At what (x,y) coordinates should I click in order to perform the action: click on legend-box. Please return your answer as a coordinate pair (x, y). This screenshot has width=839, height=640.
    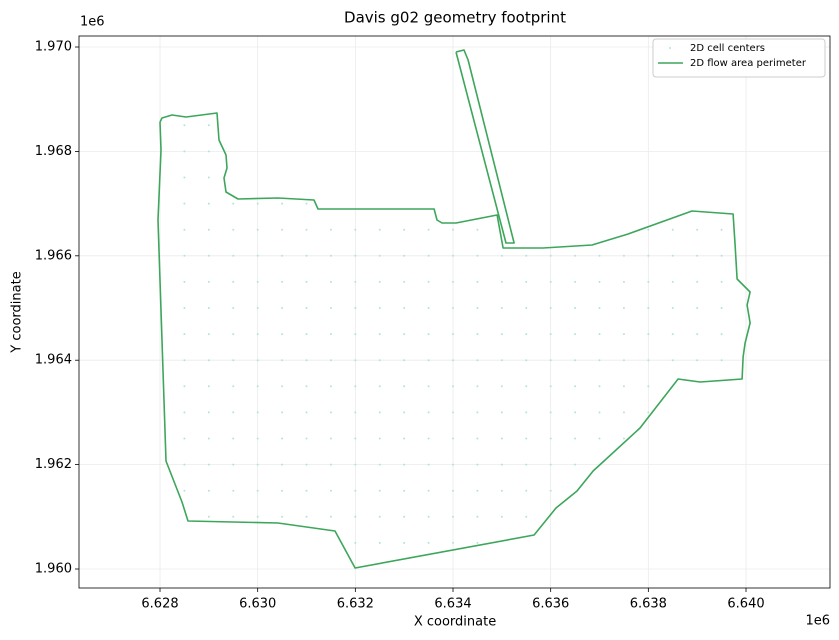
    Looking at the image, I should click on (739, 58).